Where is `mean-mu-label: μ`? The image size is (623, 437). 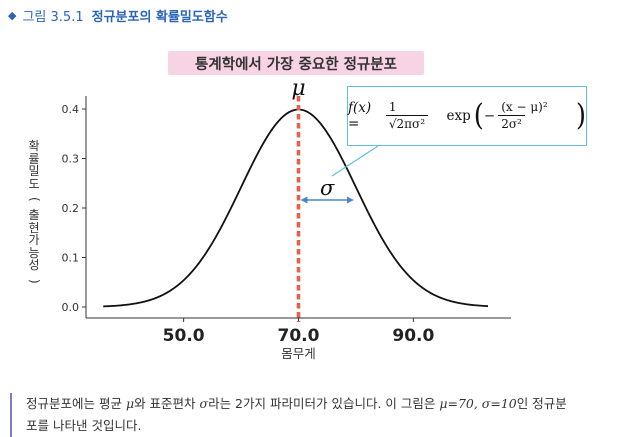 mean-mu-label: μ is located at coordinates (298, 88).